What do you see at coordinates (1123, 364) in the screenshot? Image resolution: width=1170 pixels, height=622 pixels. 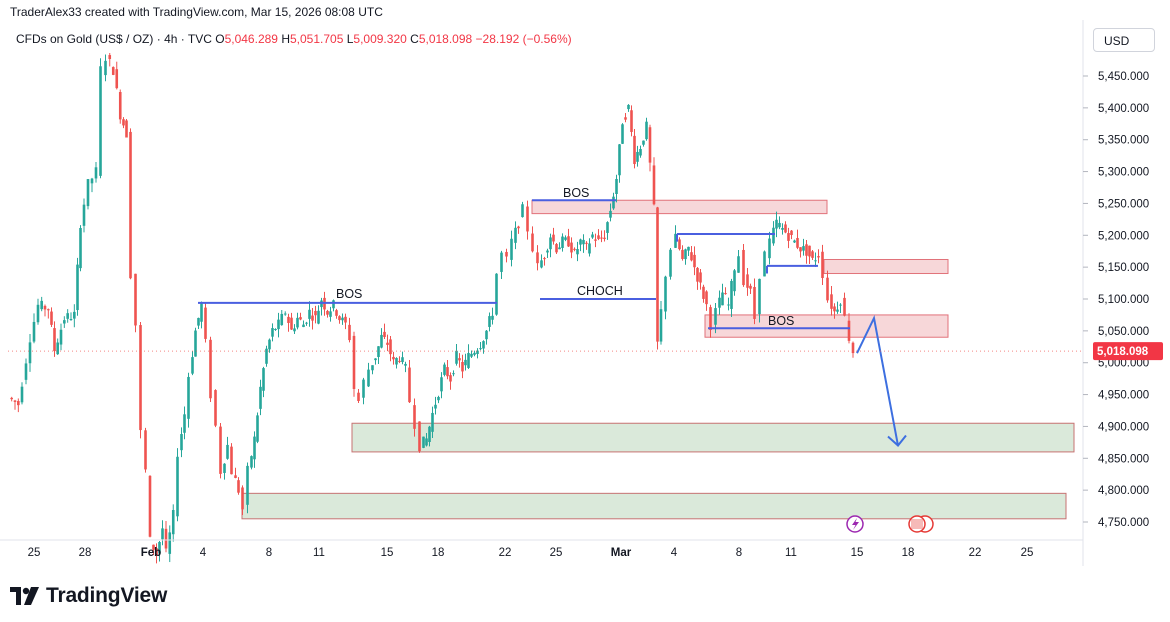 I see `y-tick-label: 5,000.000` at bounding box center [1123, 364].